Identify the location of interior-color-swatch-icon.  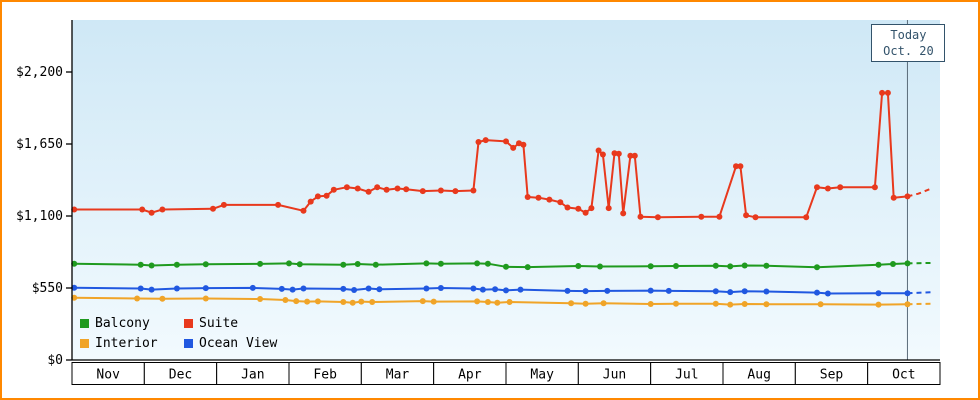
(84, 343).